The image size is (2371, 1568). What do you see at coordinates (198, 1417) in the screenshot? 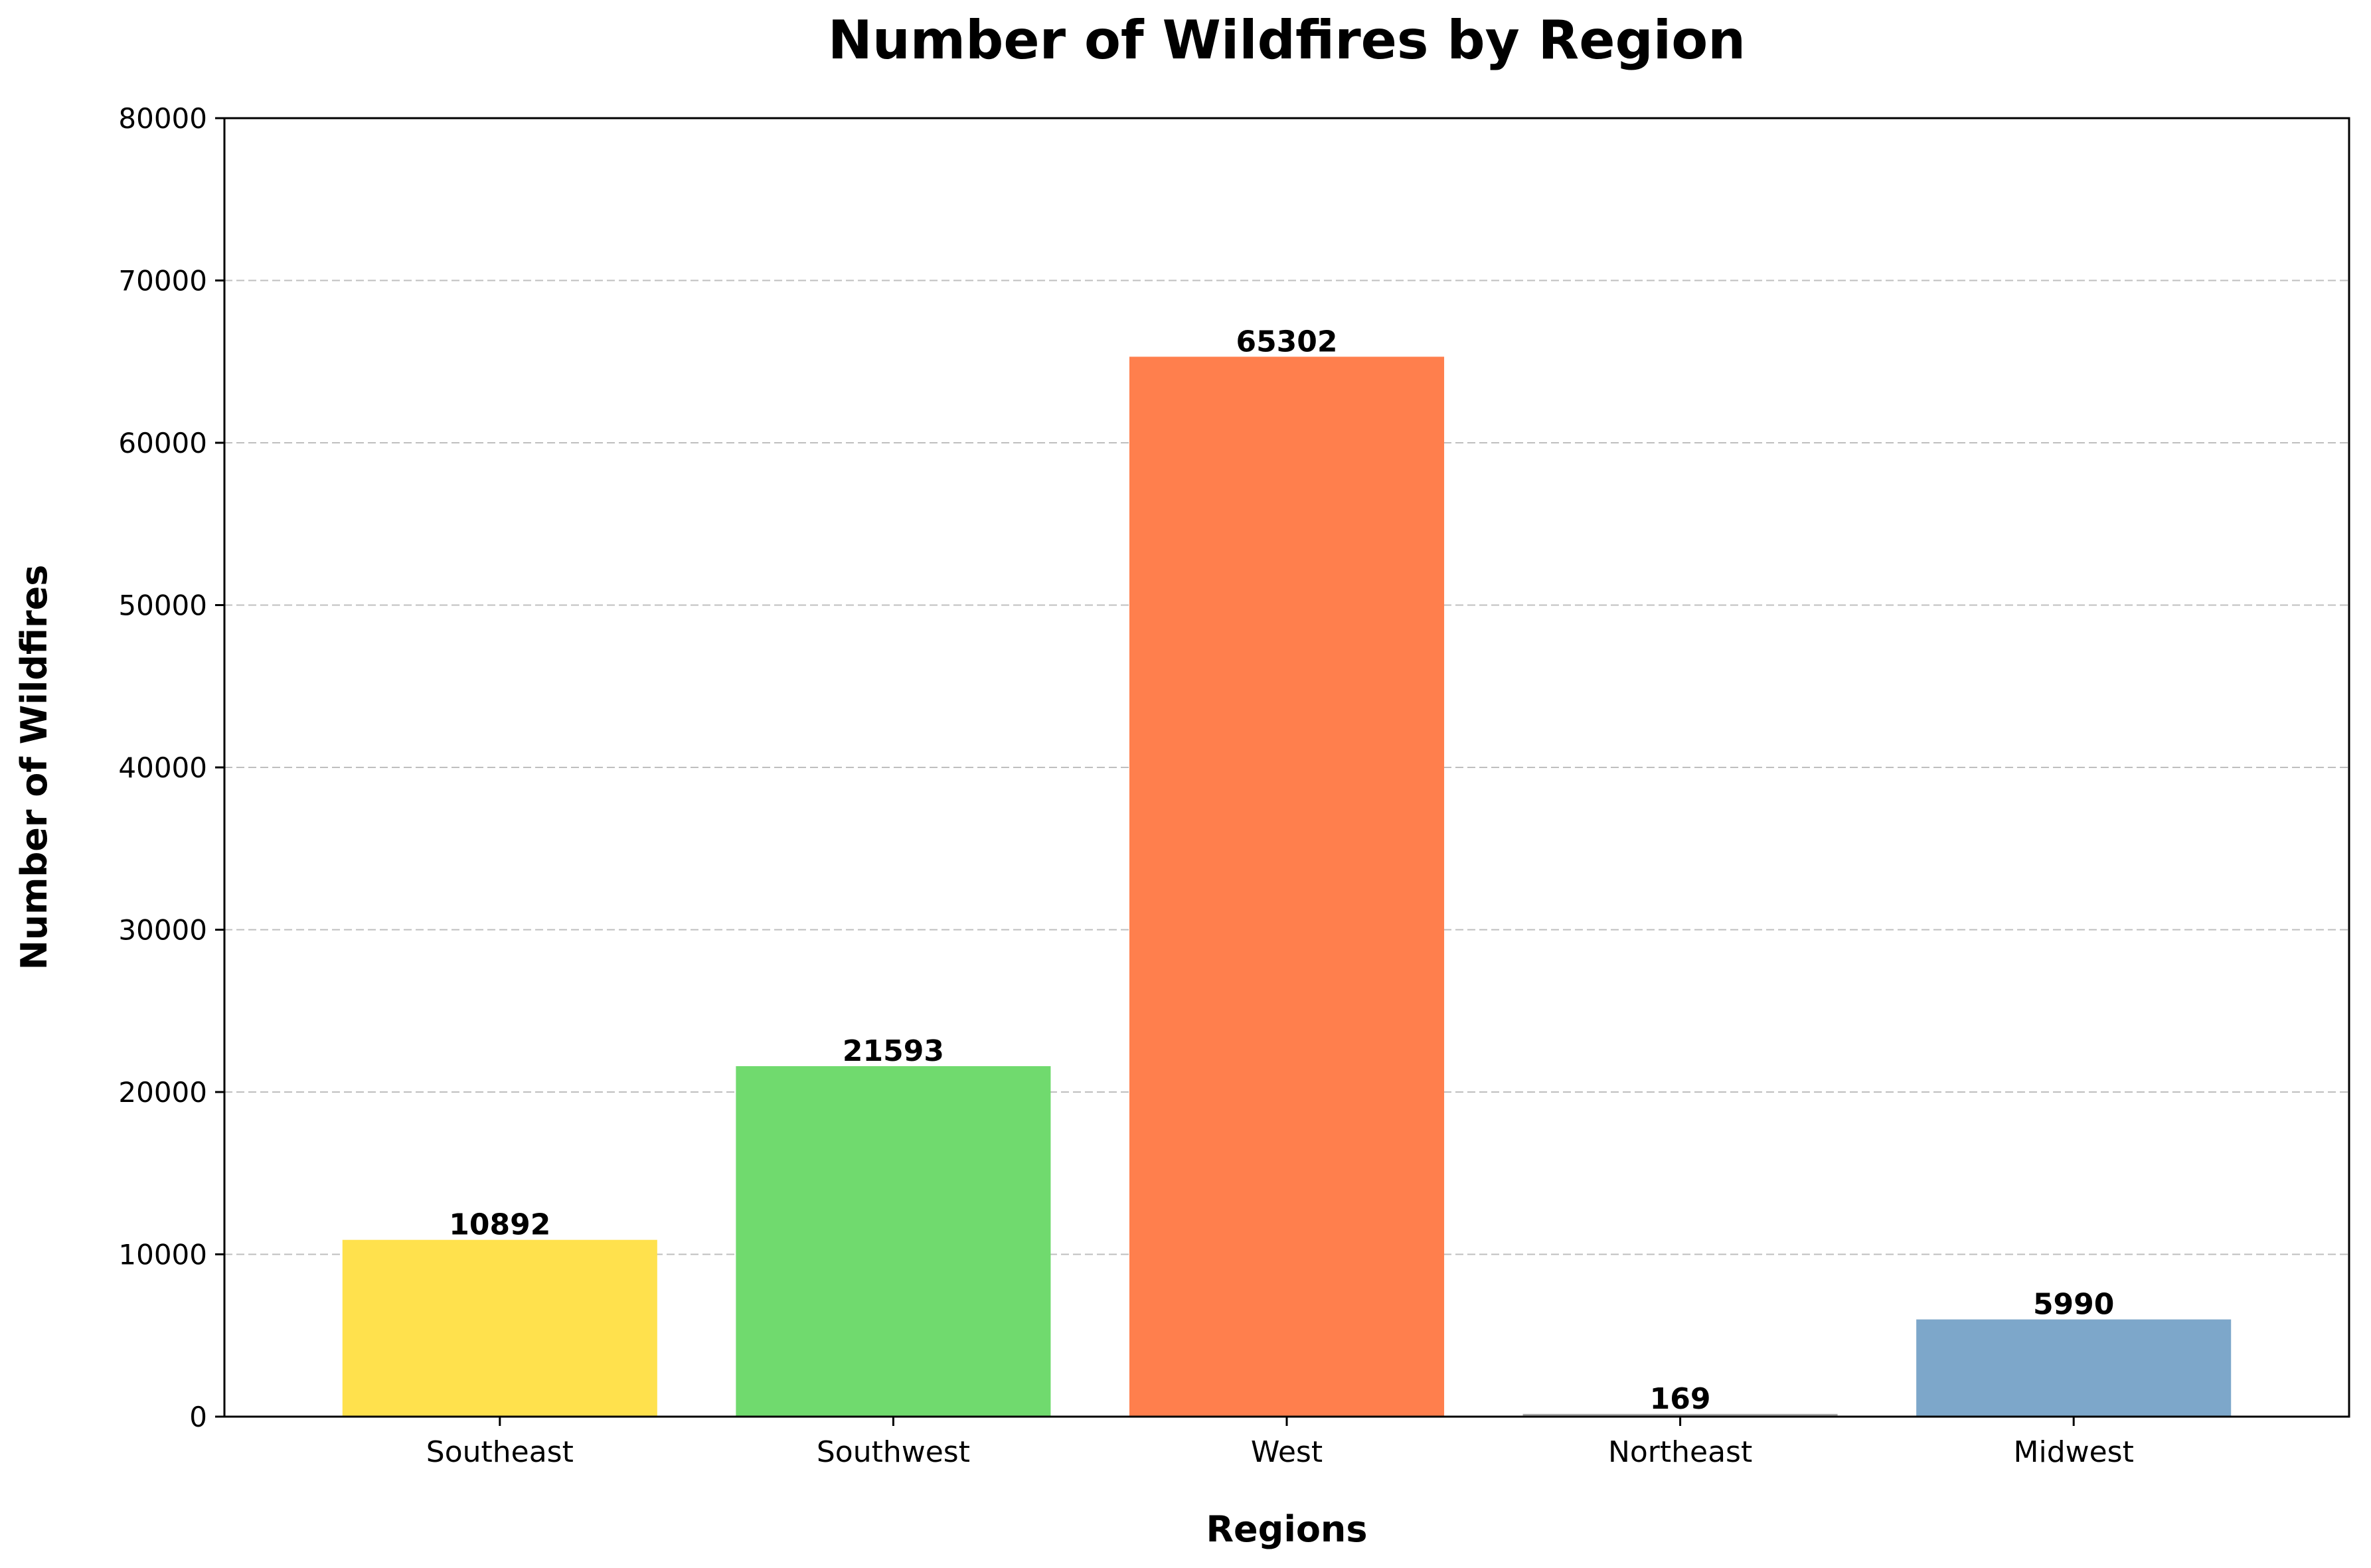
I see `y-tick-label: 0` at bounding box center [198, 1417].